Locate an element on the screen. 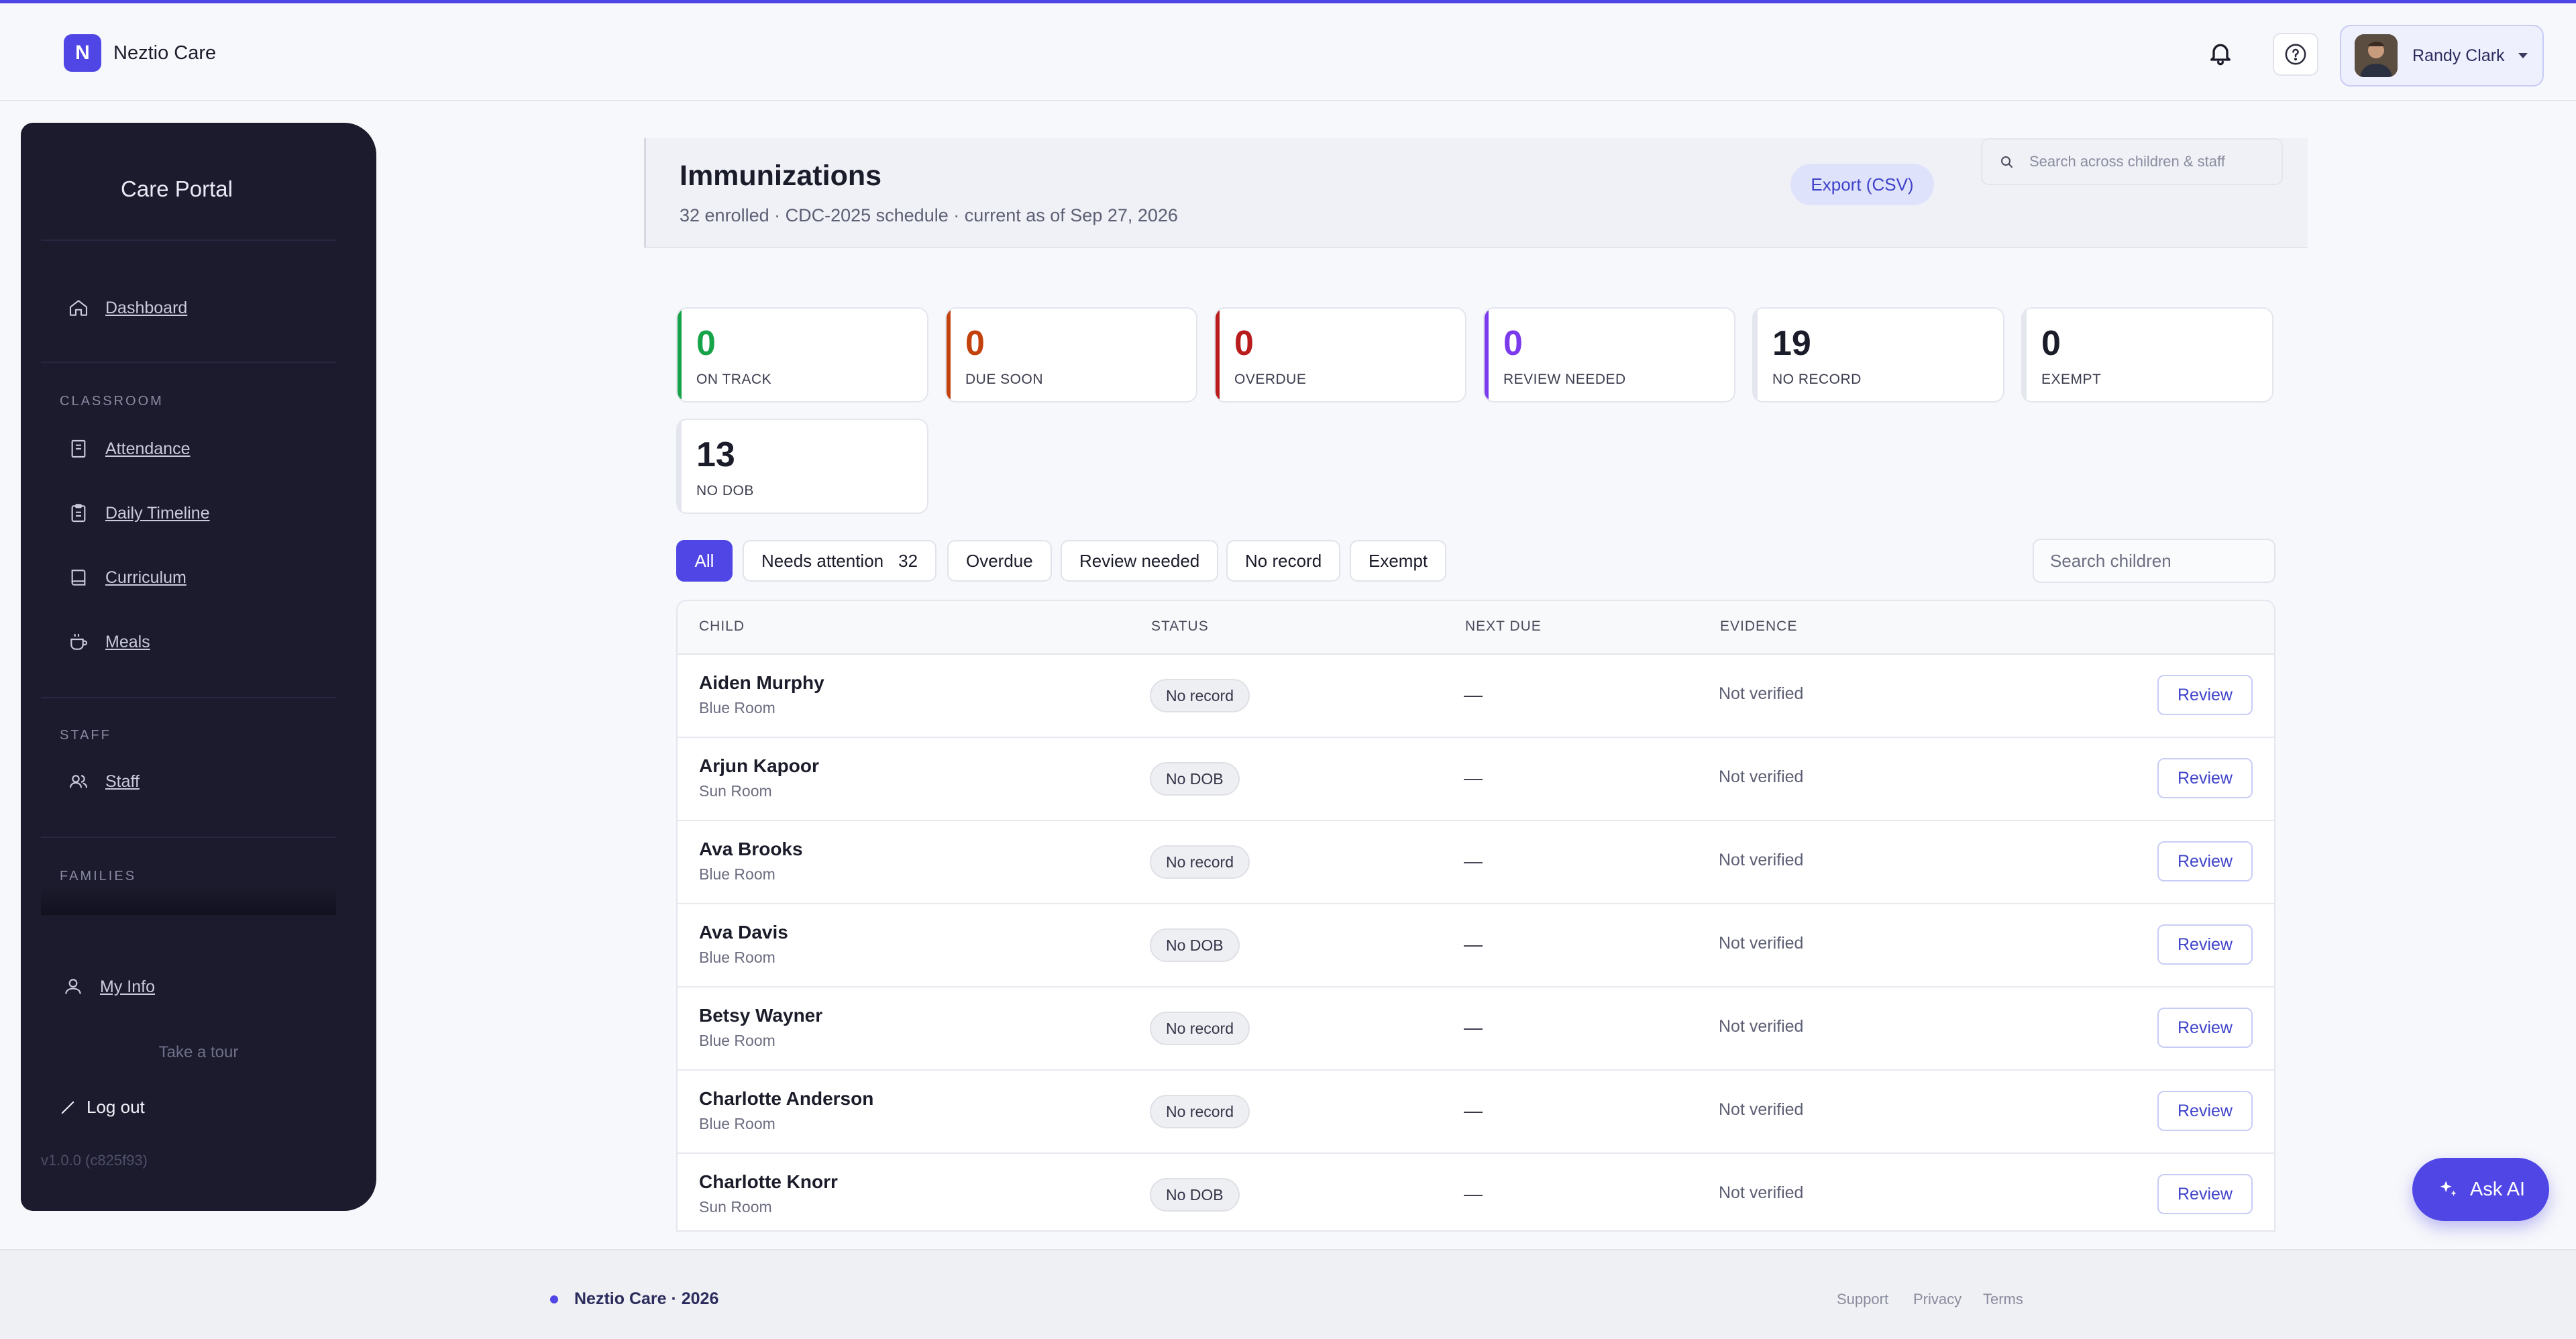  user-menu-button: Randy Clark is located at coordinates (2442, 56).